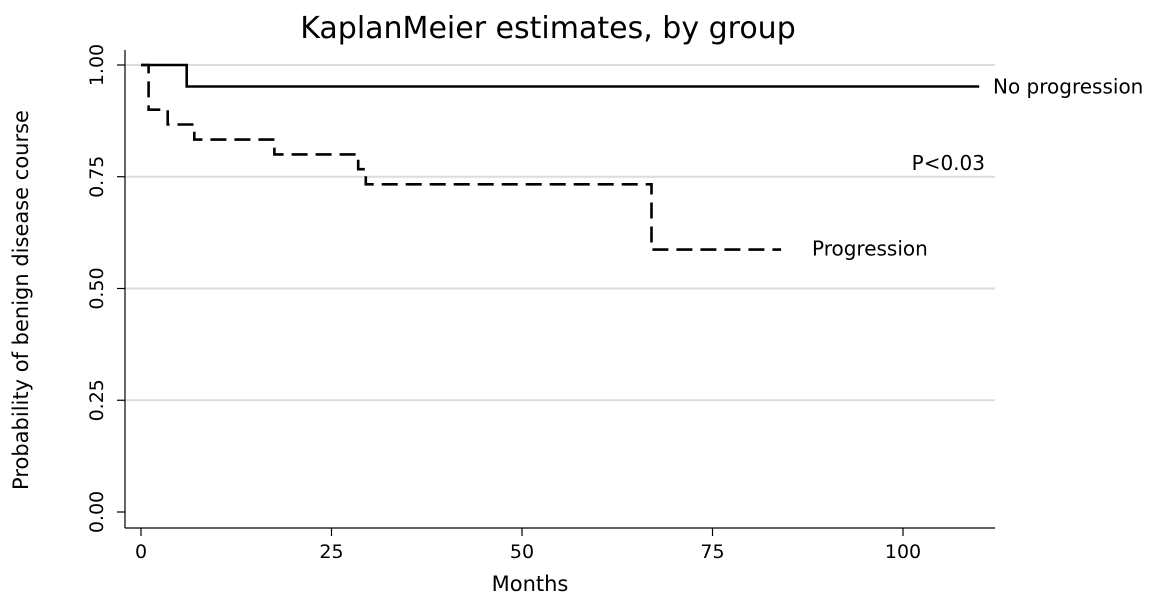 This screenshot has height=598, width=1170. Describe the element at coordinates (712, 552) in the screenshot. I see `x-tick-label-3: 75` at that location.